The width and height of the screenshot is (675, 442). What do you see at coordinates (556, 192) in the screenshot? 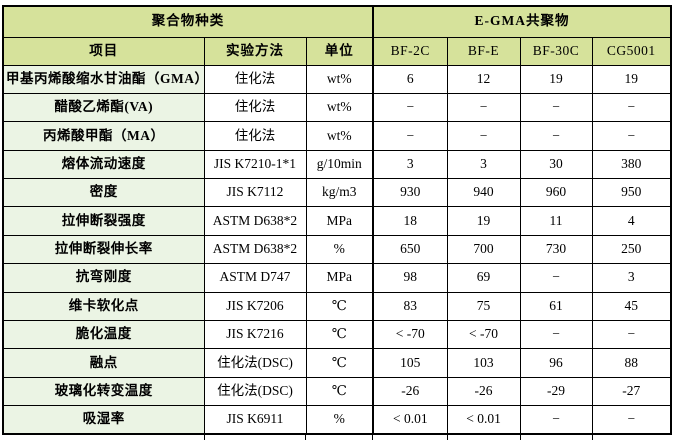
I see `value-cell: 960` at bounding box center [556, 192].